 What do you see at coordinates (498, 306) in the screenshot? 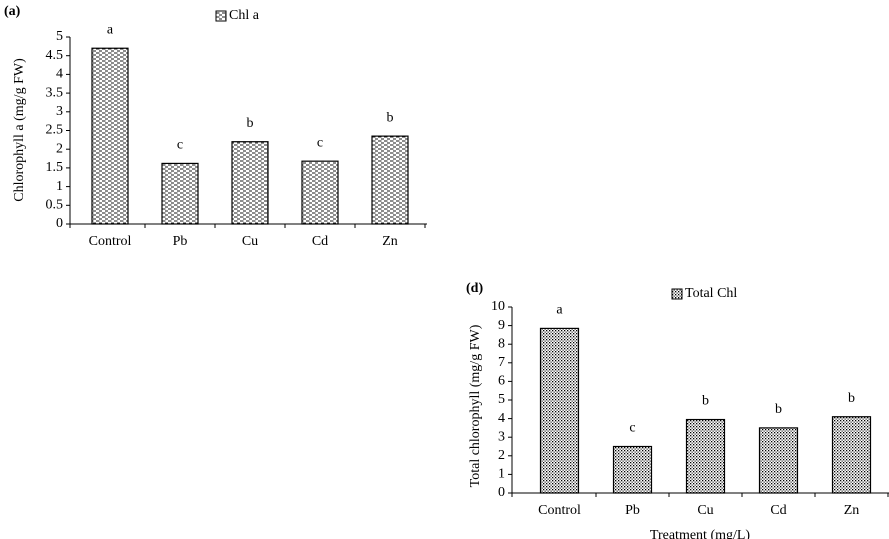
I see `y-tick-label: 10` at bounding box center [498, 306].